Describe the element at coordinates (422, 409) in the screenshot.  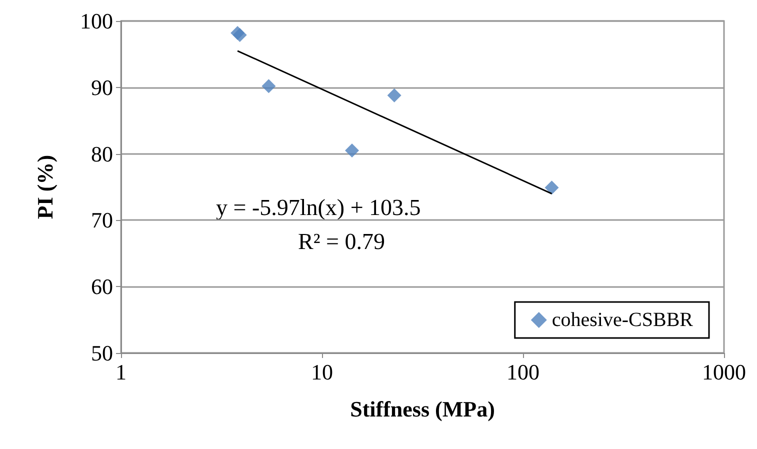
I see `x-axis-title: Stiffness (MPa)` at that location.